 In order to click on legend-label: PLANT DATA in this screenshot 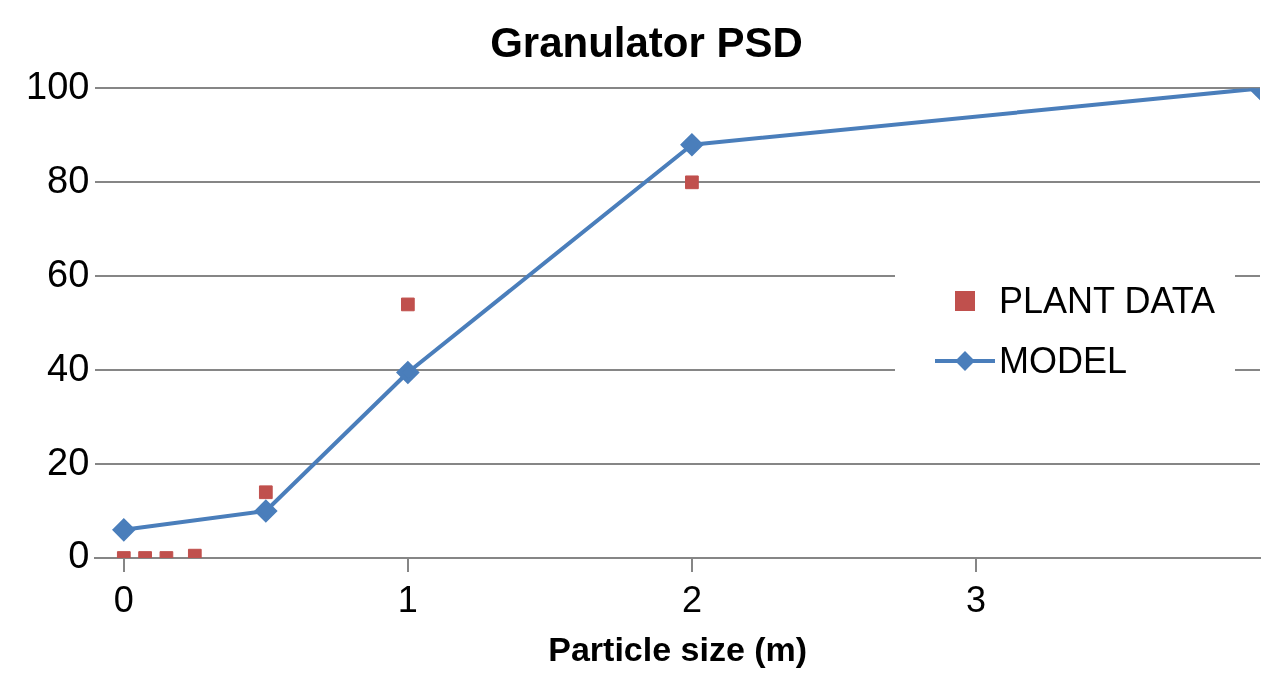, I will do `click(1107, 301)`.